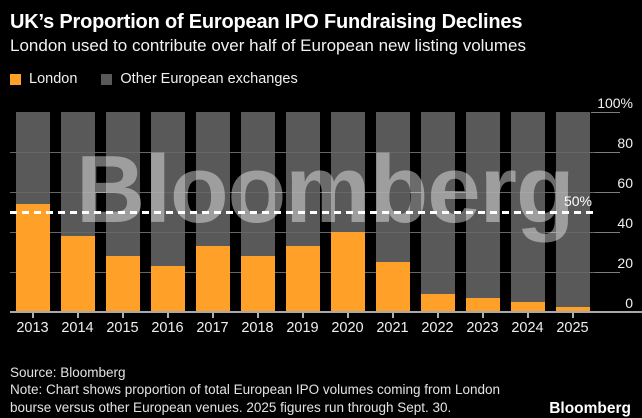 This screenshot has height=418, width=642. Describe the element at coordinates (257, 284) in the screenshot. I see `bar-london-2018` at that location.